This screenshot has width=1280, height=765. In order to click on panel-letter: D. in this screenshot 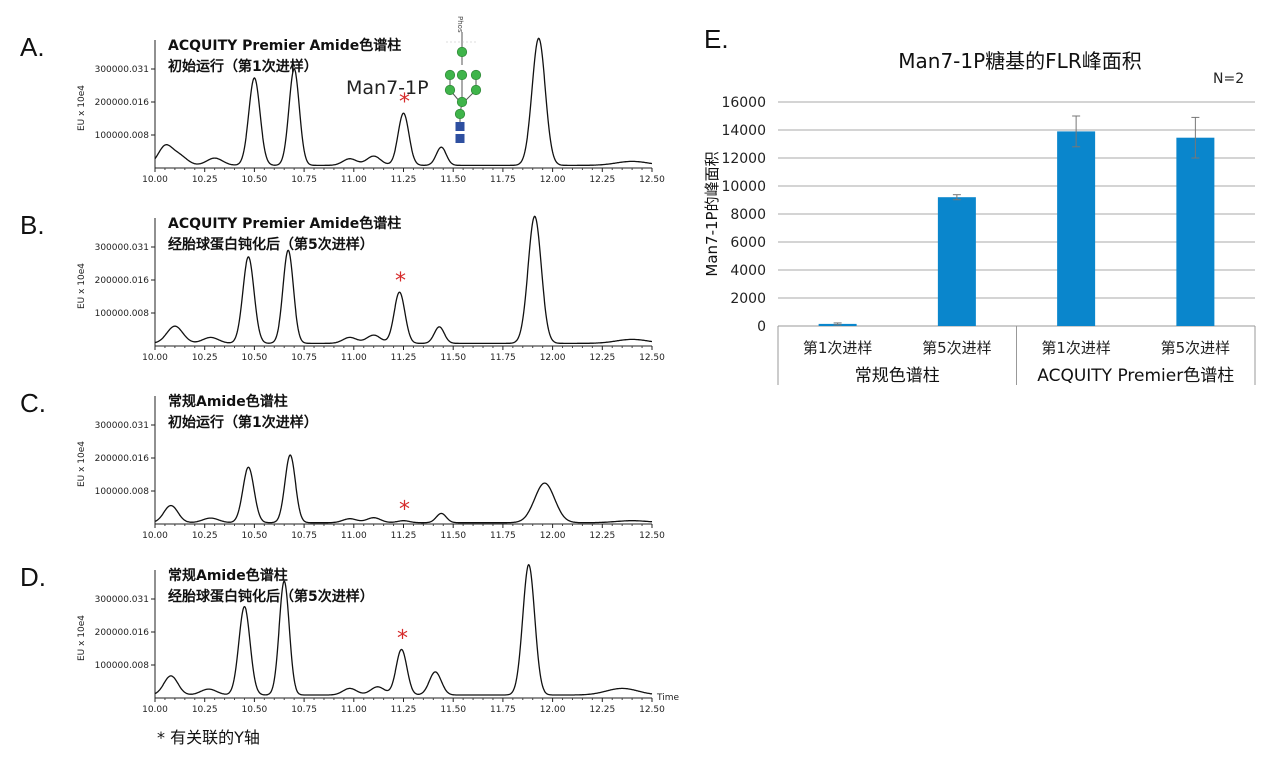, I will do `click(33, 577)`.